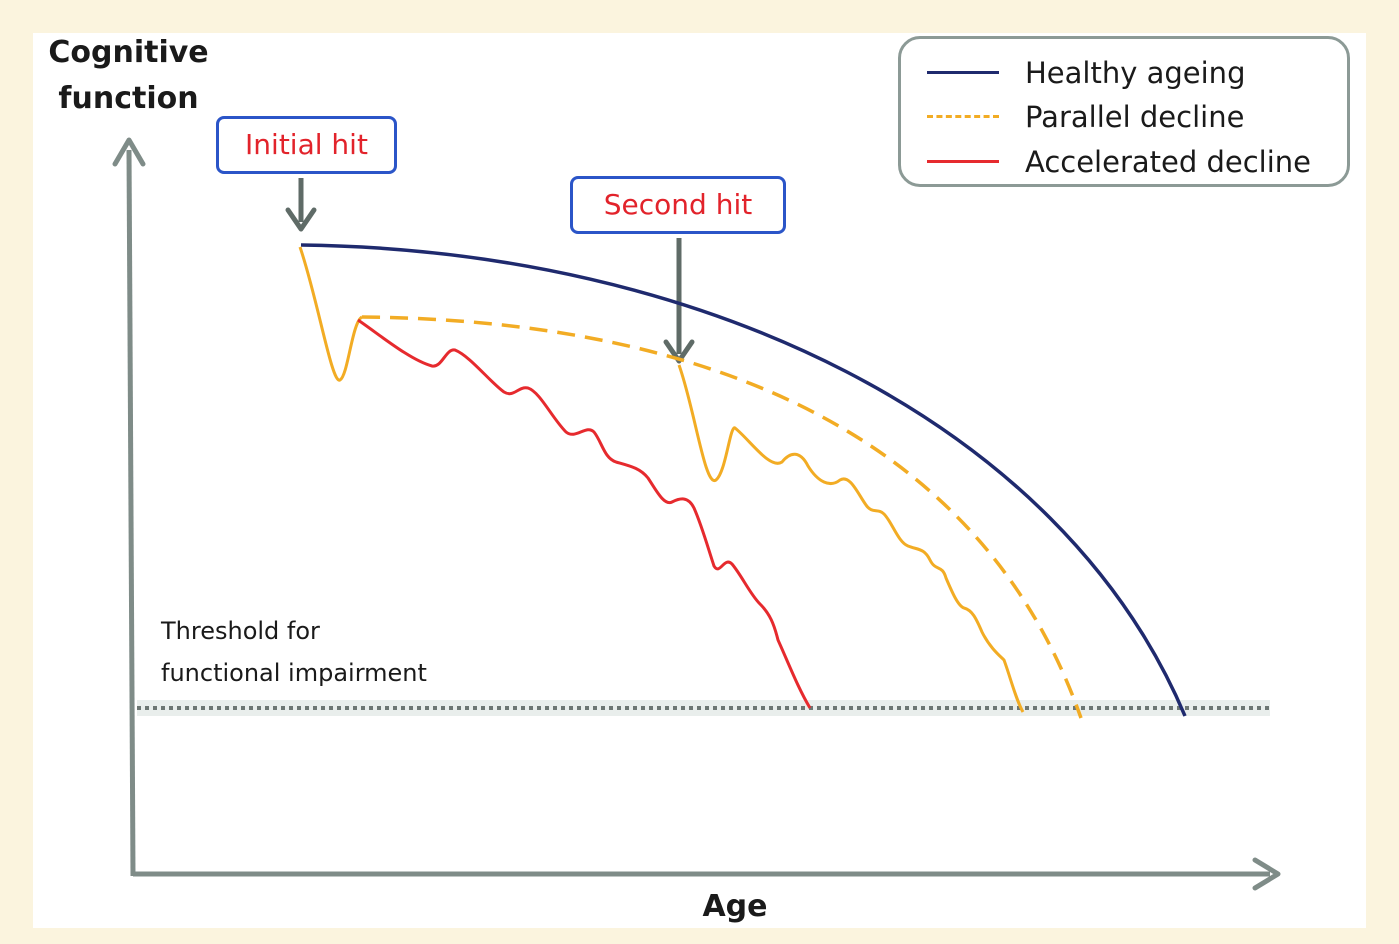 Image resolution: width=1399 pixels, height=944 pixels. I want to click on y-axis-title-line1: Cognitive, so click(128, 52).